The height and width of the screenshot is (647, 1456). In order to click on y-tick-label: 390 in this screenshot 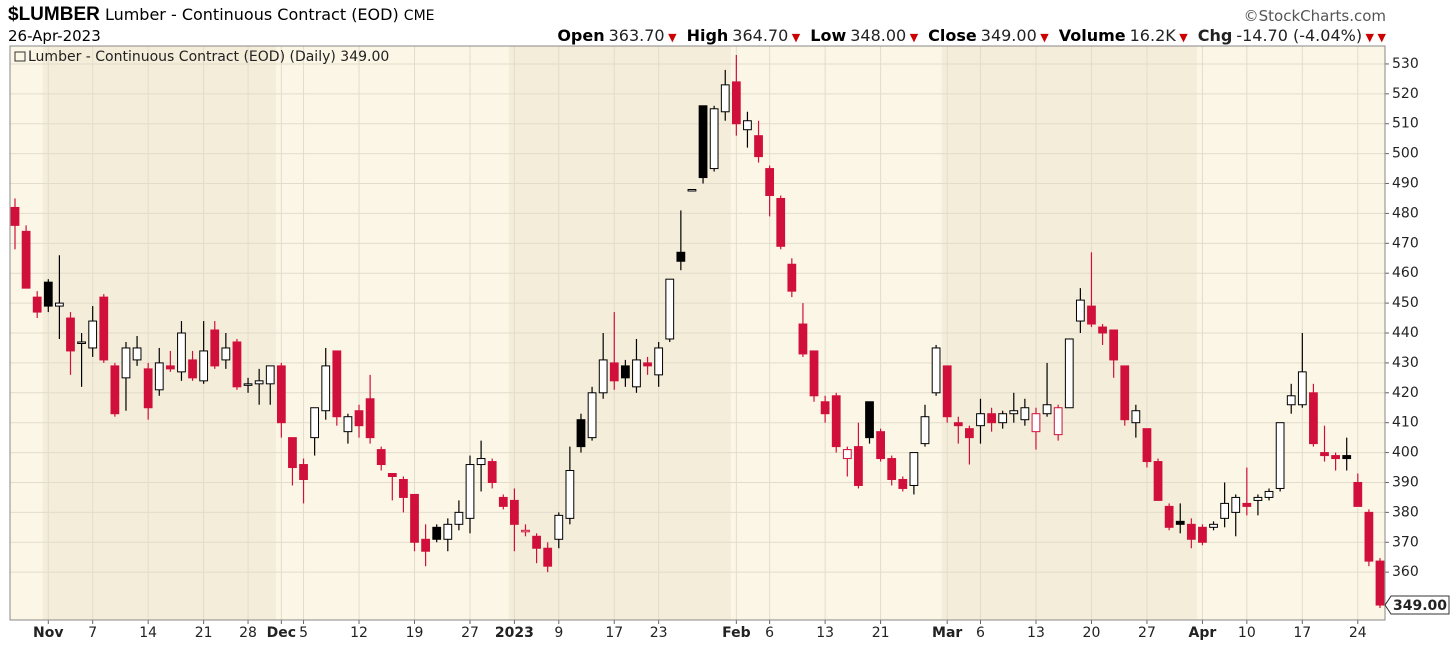, I will do `click(1405, 482)`.